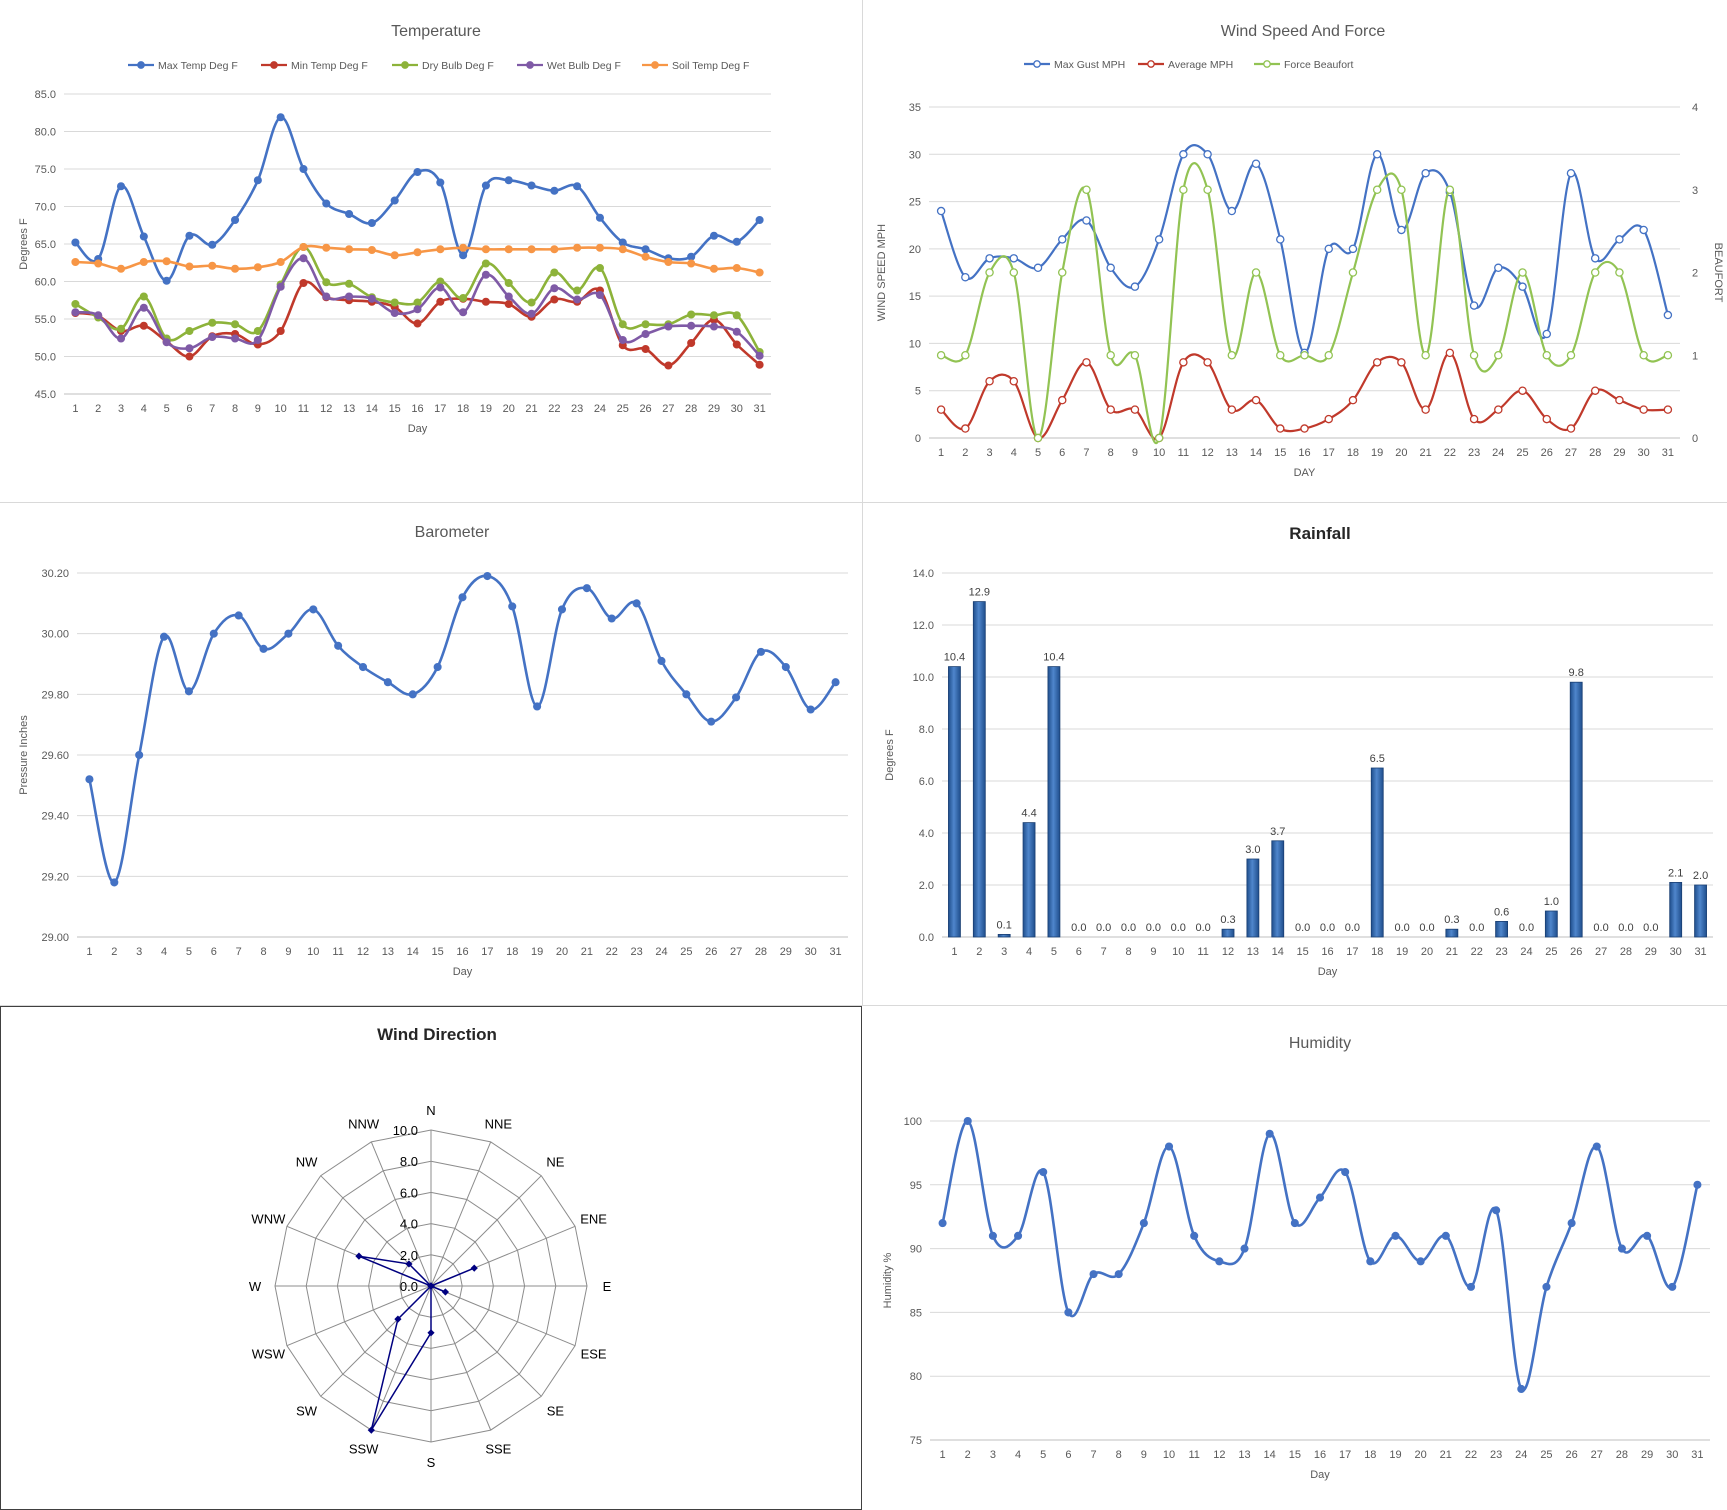  What do you see at coordinates (1496, 1455) in the screenshot?
I see `x-tick-label: 23` at bounding box center [1496, 1455].